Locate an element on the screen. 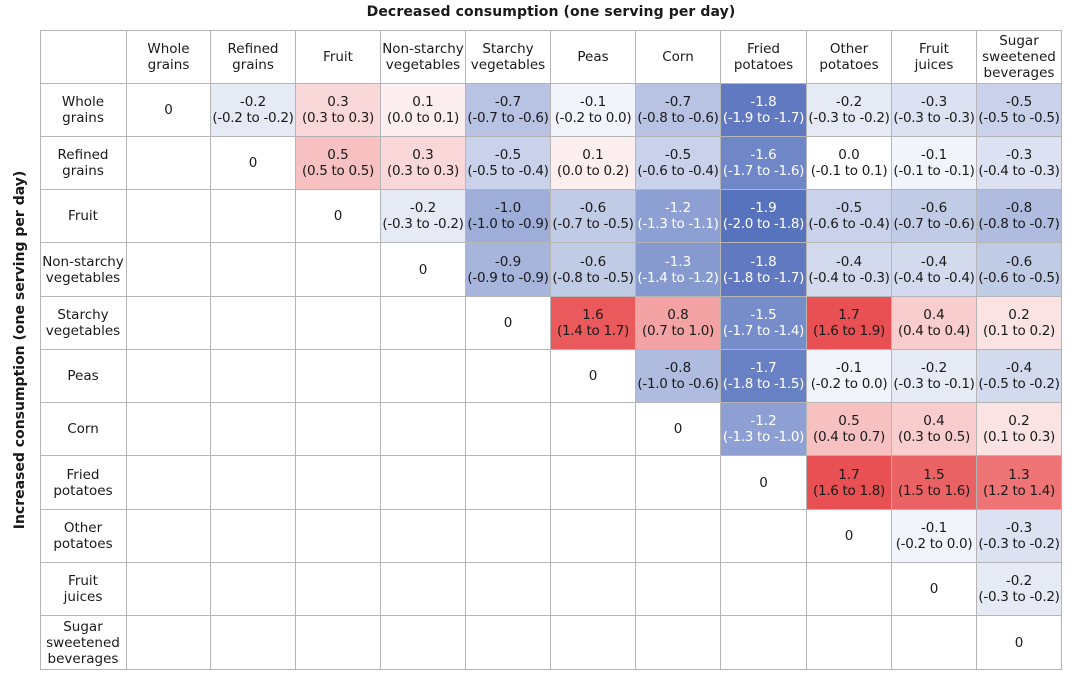 Image resolution: width=1080 pixels, height=677 pixels. heatmap-cell: -0.4 (-0.4 to -0.3) is located at coordinates (849, 270).